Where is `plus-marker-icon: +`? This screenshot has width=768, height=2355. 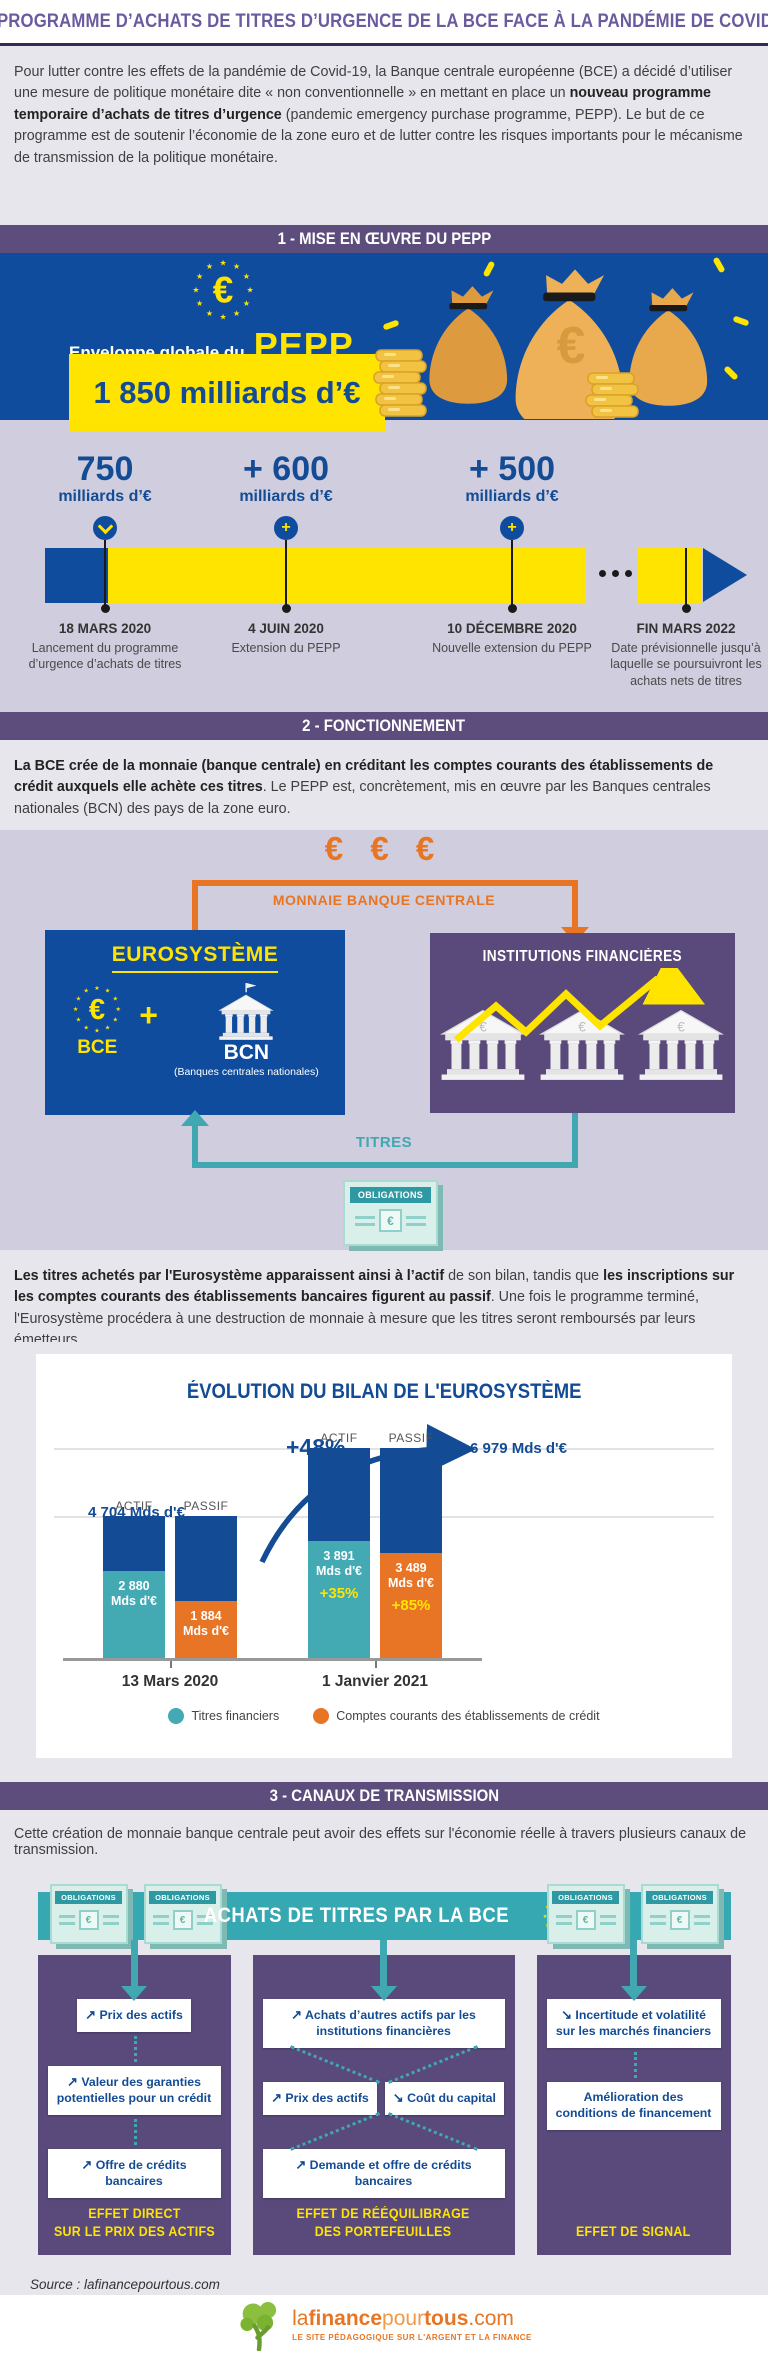 plus-marker-icon: + is located at coordinates (286, 528).